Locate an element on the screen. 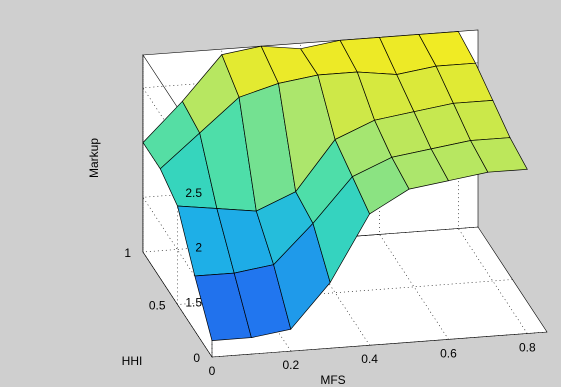 The image size is (561, 387). xlabel: MFS is located at coordinates (332, 380).